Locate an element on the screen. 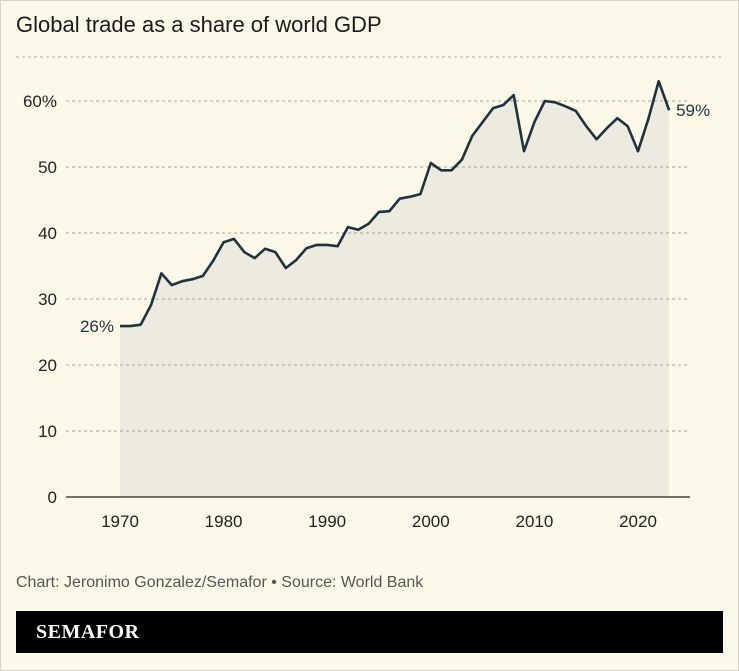 The image size is (739, 671). start-value-label: 26% is located at coordinates (97, 326).